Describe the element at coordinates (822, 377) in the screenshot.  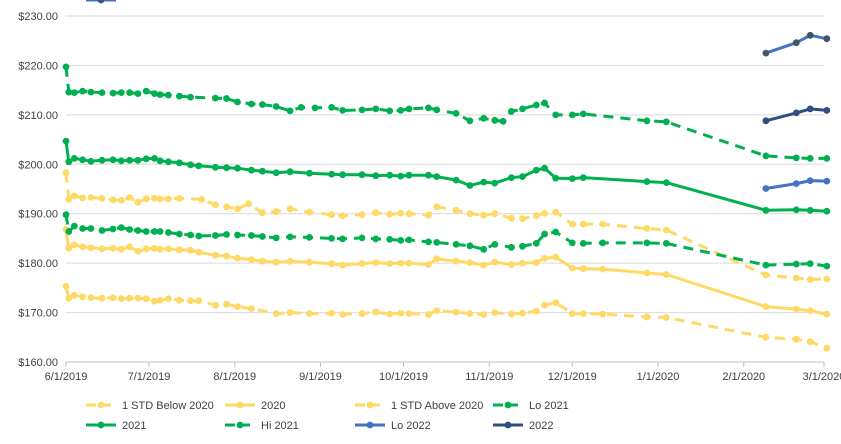
I see `x-tick-label: 3/1/2020` at that location.